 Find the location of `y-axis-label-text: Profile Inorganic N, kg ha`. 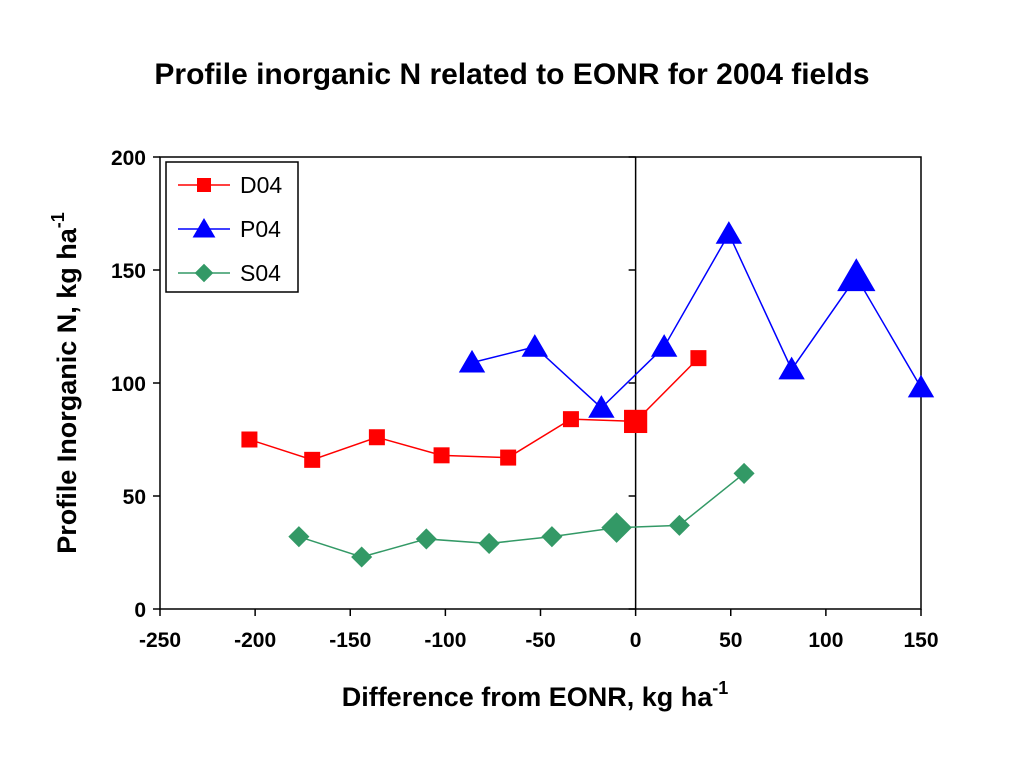

y-axis-label-text: Profile Inorganic N, kg ha is located at coordinates (67, 390).